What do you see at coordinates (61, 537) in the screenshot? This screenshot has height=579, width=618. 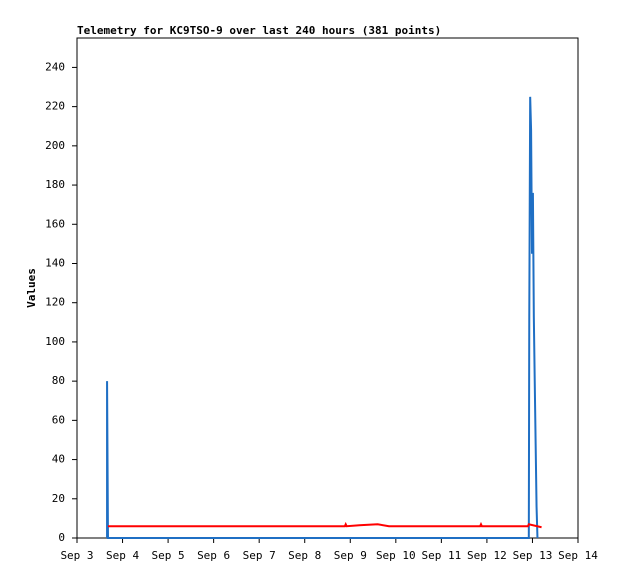 I see `y-tick-label: 0` at bounding box center [61, 537].